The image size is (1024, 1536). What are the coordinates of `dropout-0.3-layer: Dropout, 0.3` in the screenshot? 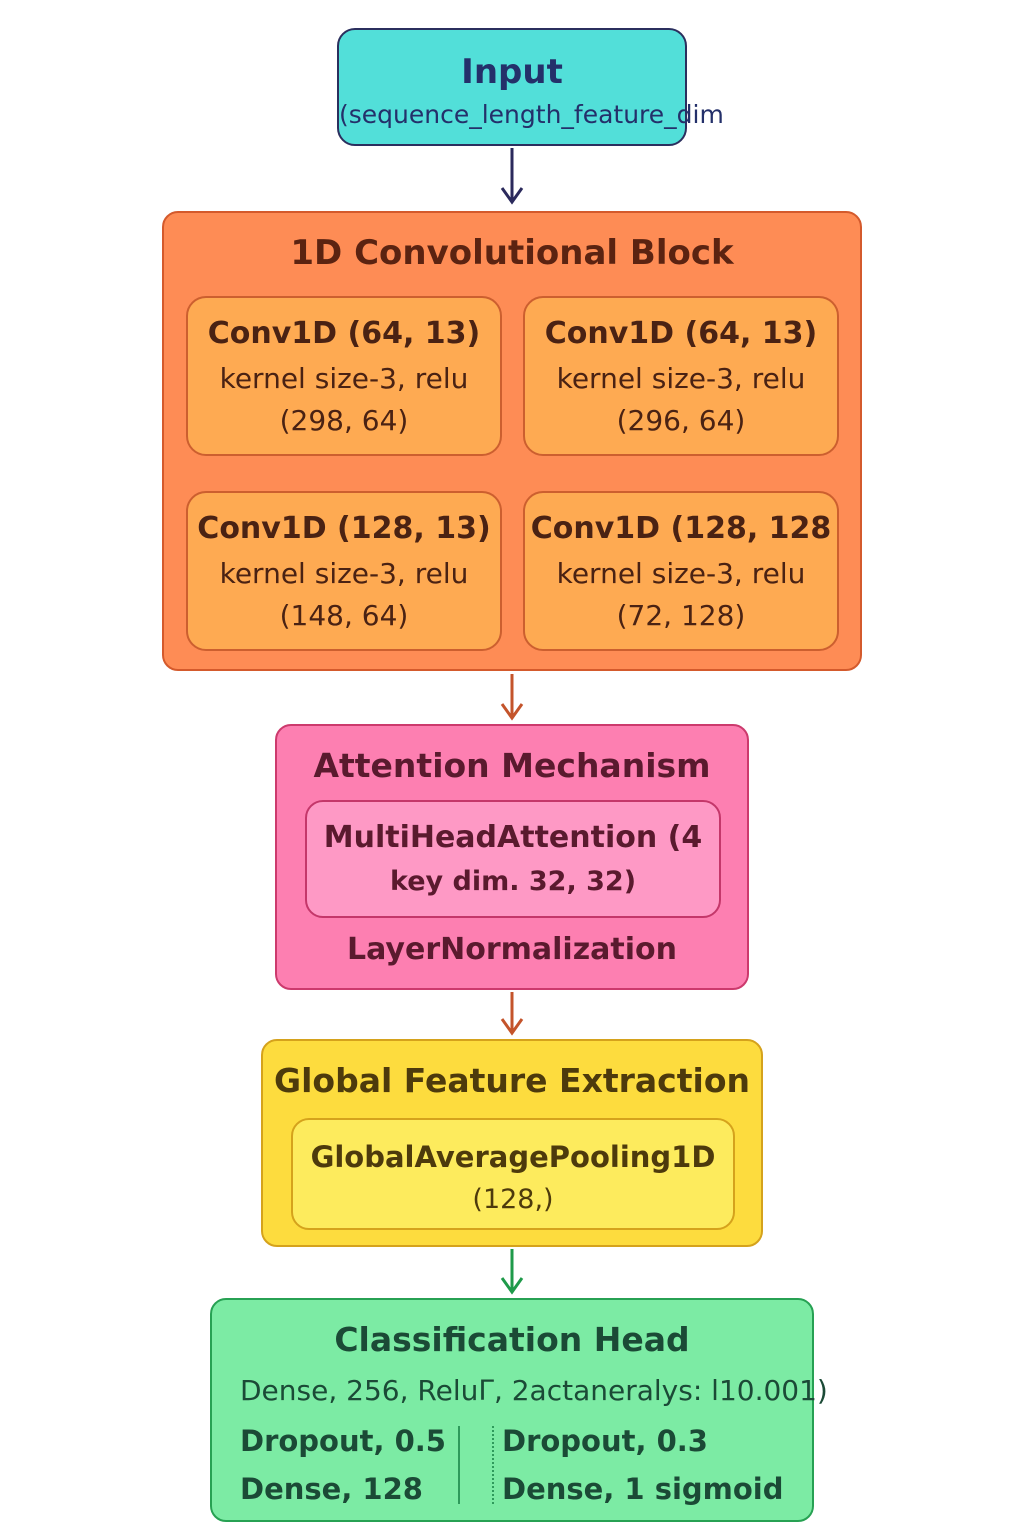 It's located at (605, 1441).